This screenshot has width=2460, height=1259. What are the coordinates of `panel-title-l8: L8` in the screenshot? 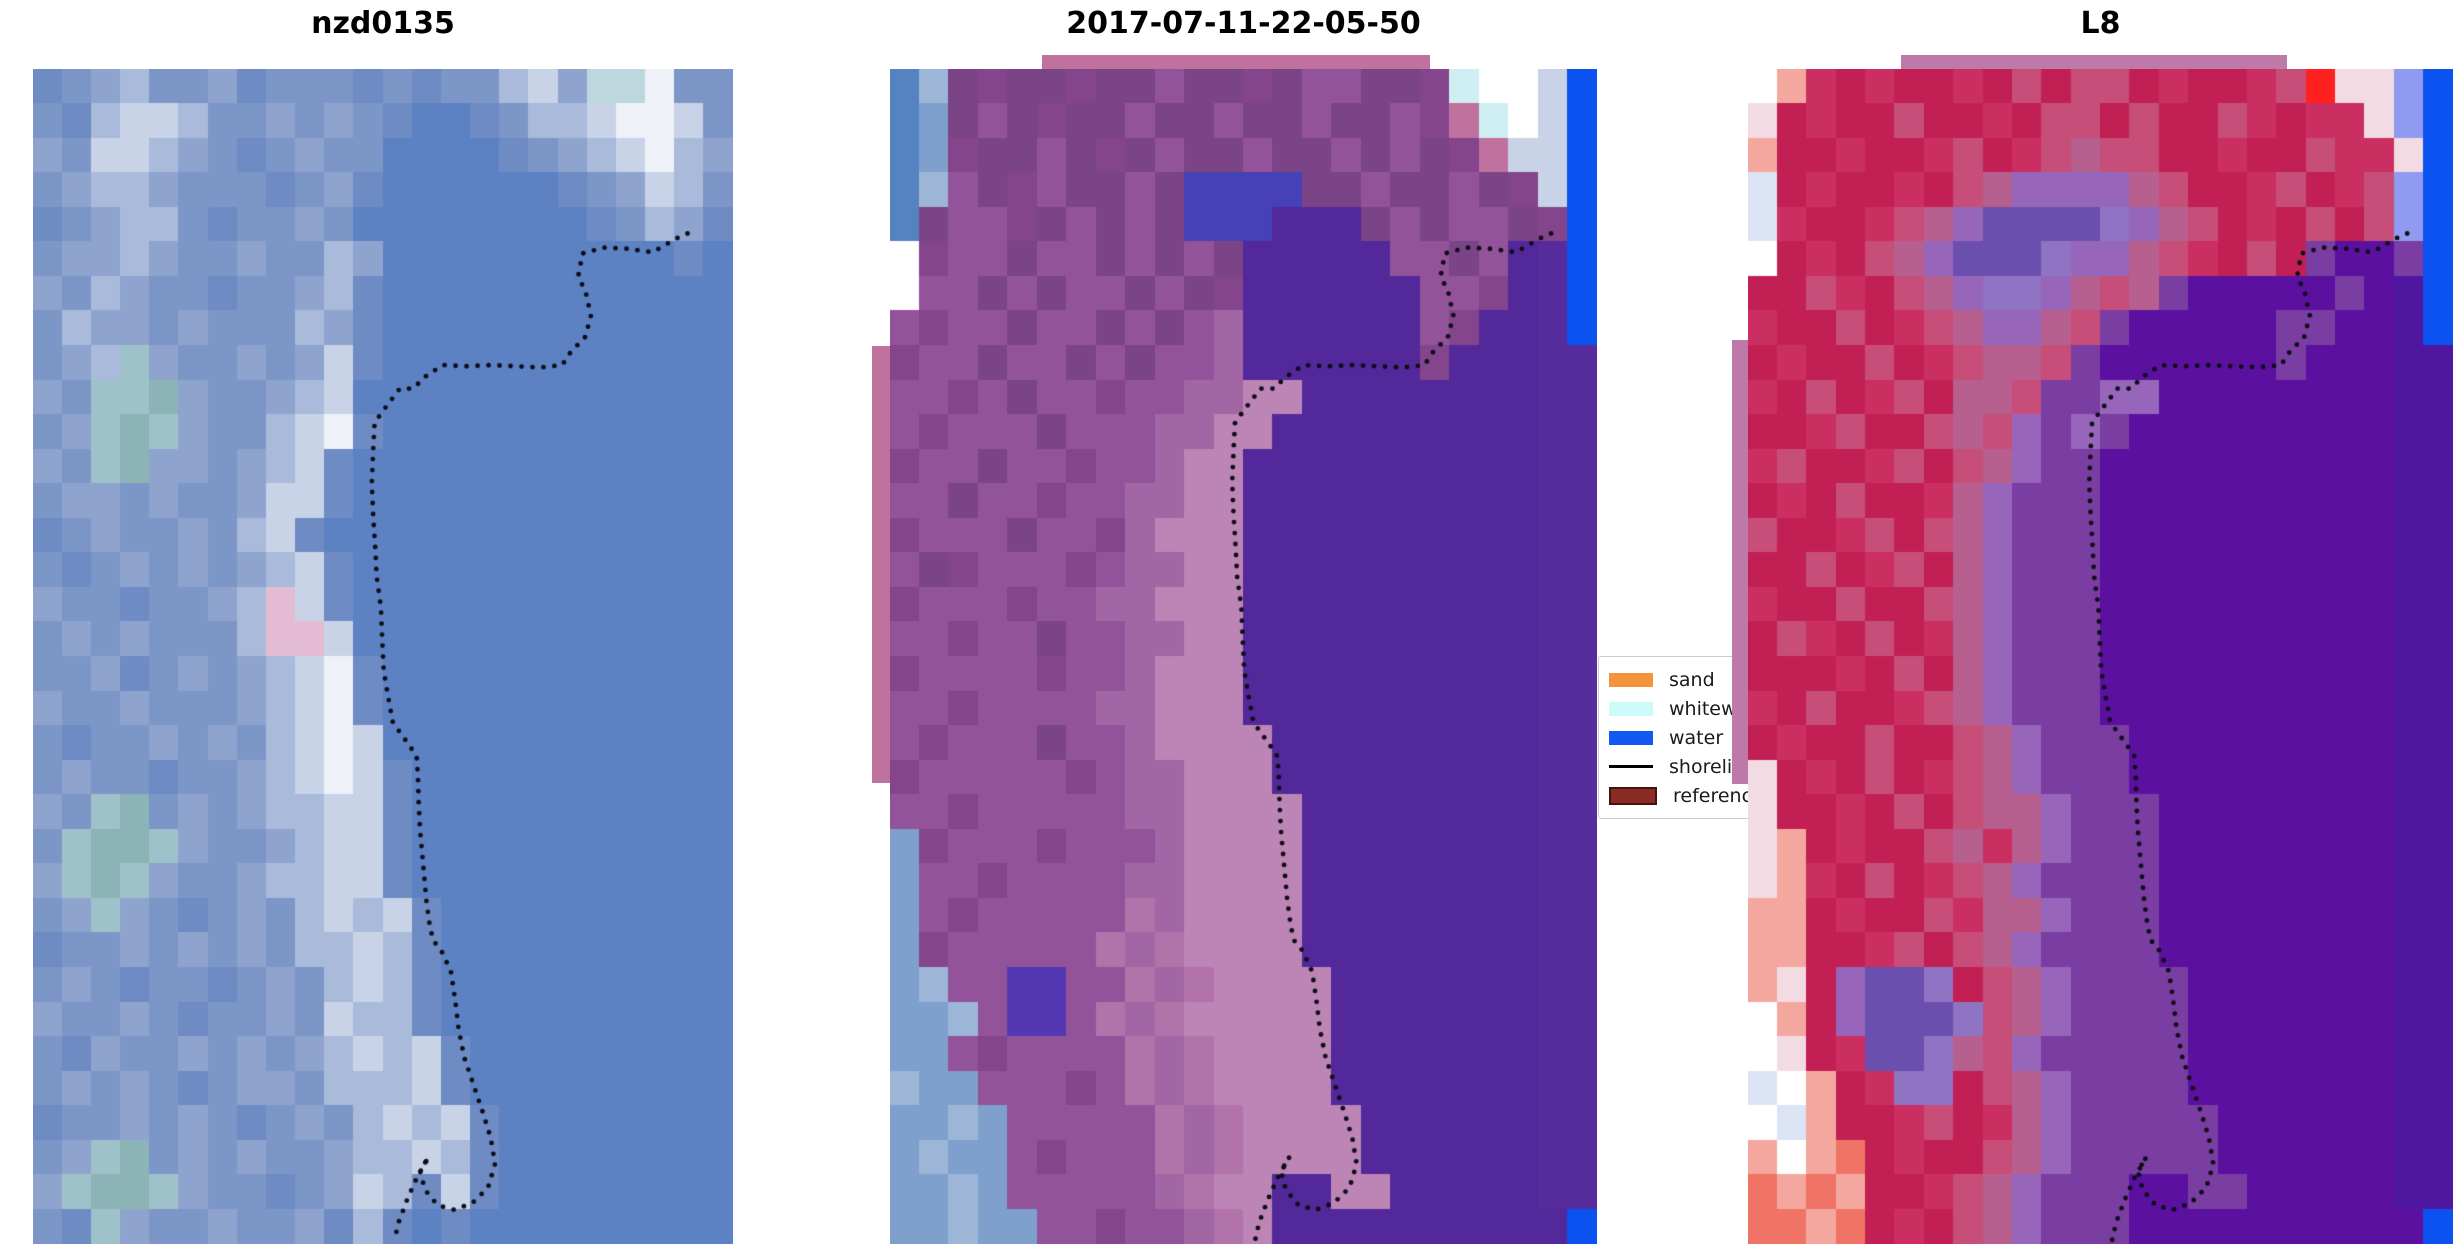 It's located at (2100, 23).